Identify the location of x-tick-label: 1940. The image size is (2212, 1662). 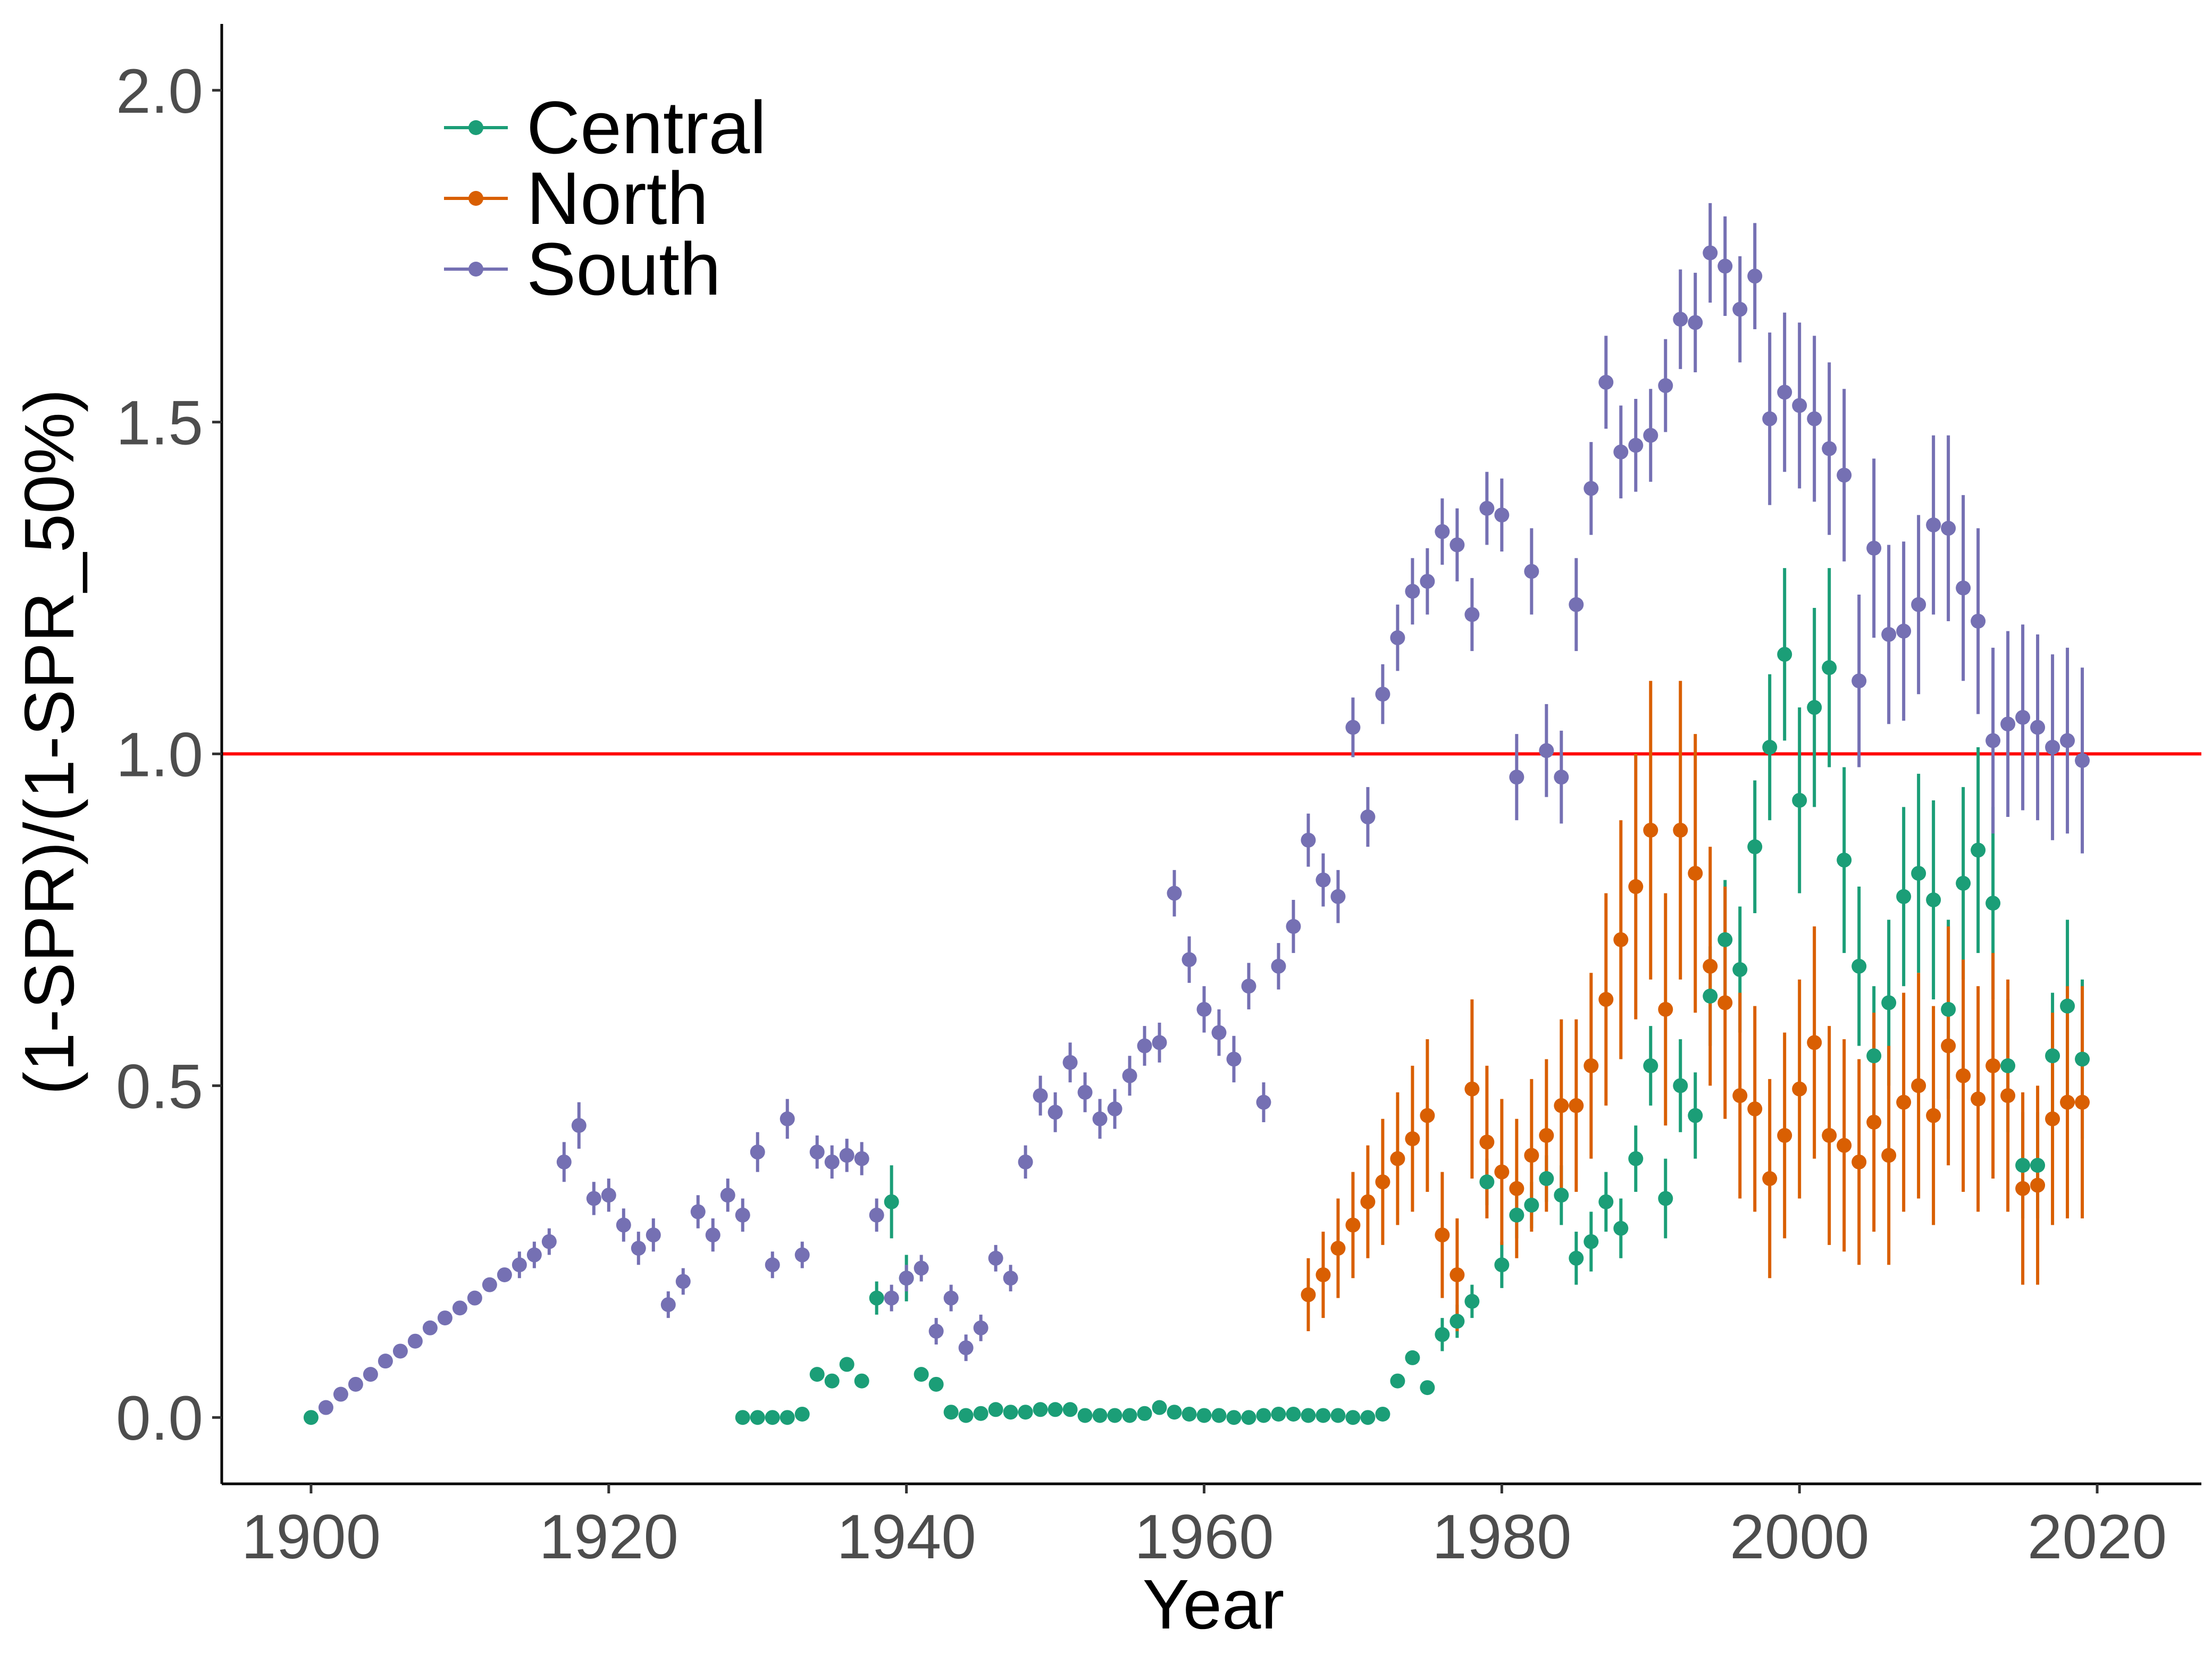
(906, 1537).